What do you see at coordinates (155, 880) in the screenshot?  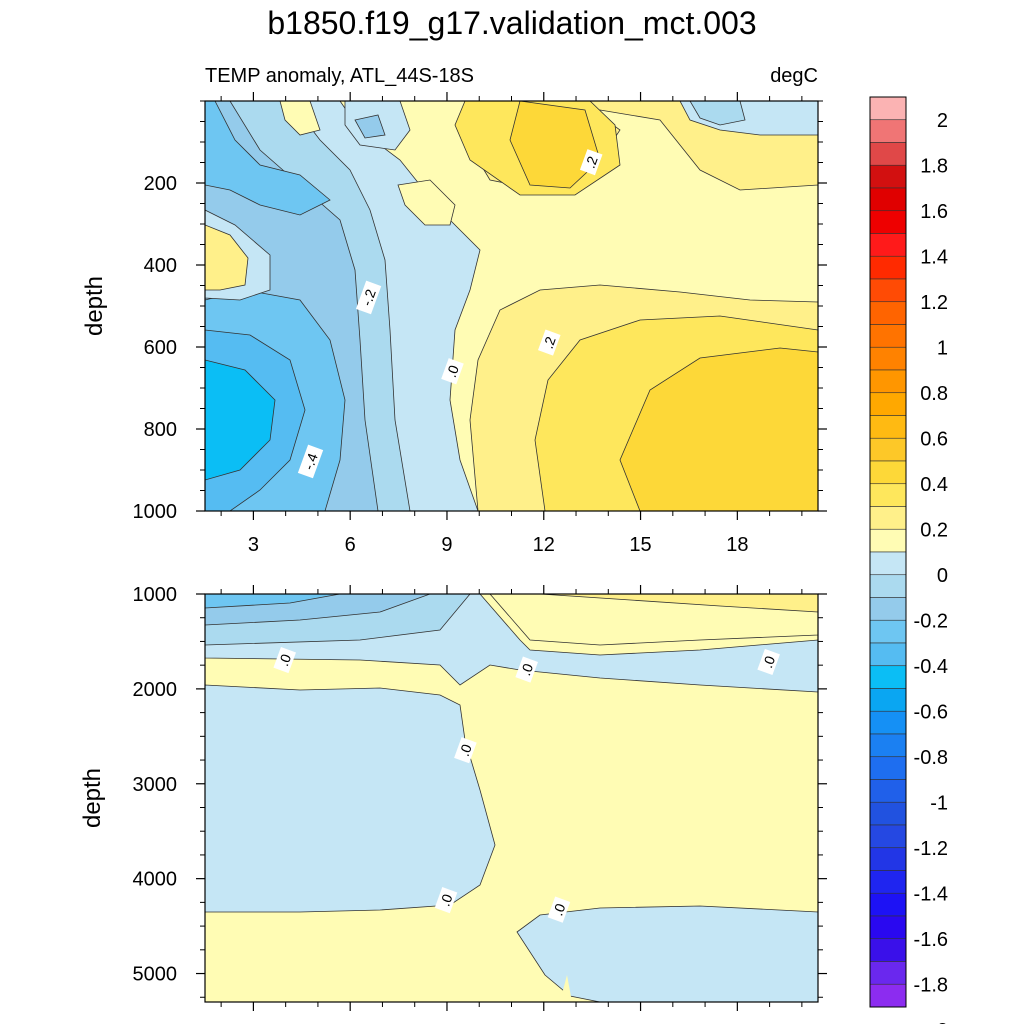 I see `lower-y-tick-label: 4000` at bounding box center [155, 880].